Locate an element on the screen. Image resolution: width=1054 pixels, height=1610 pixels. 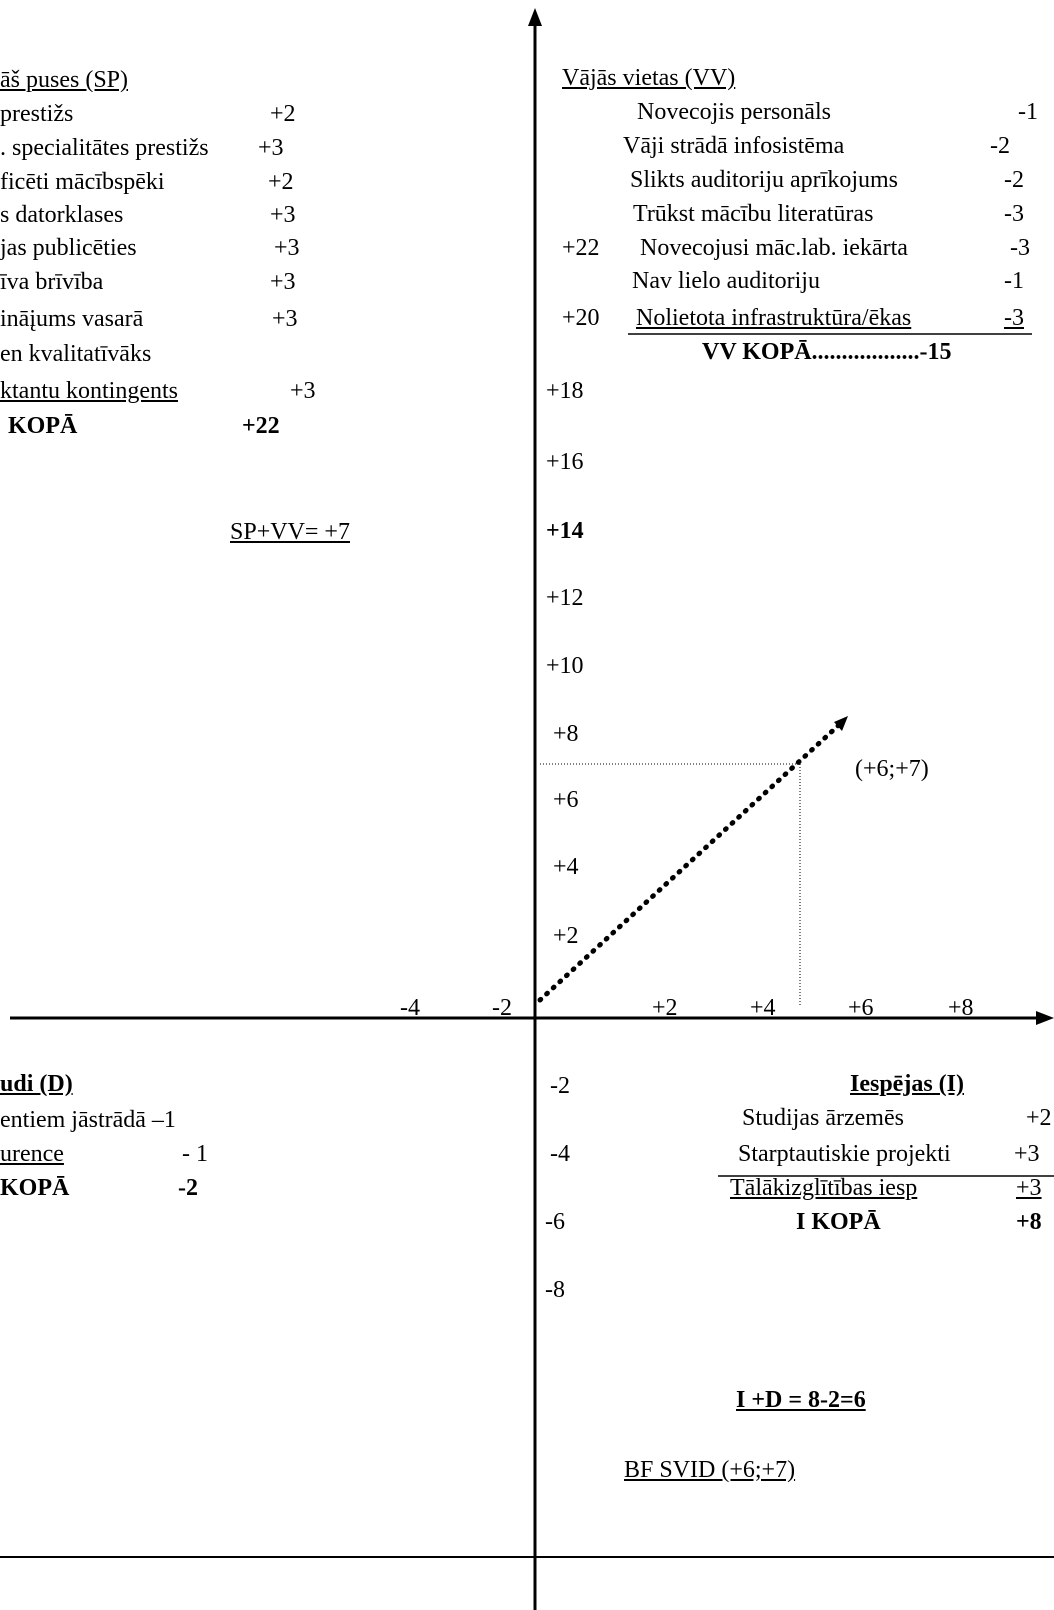
threat-score-2: - 1 is located at coordinates (195, 1154).